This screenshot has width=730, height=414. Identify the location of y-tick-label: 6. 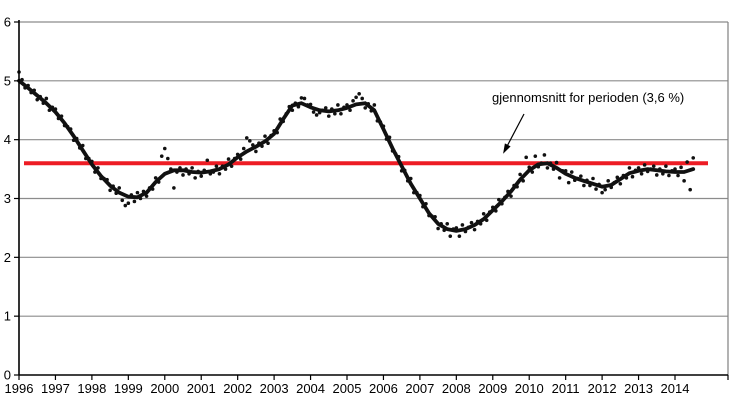
(7, 22).